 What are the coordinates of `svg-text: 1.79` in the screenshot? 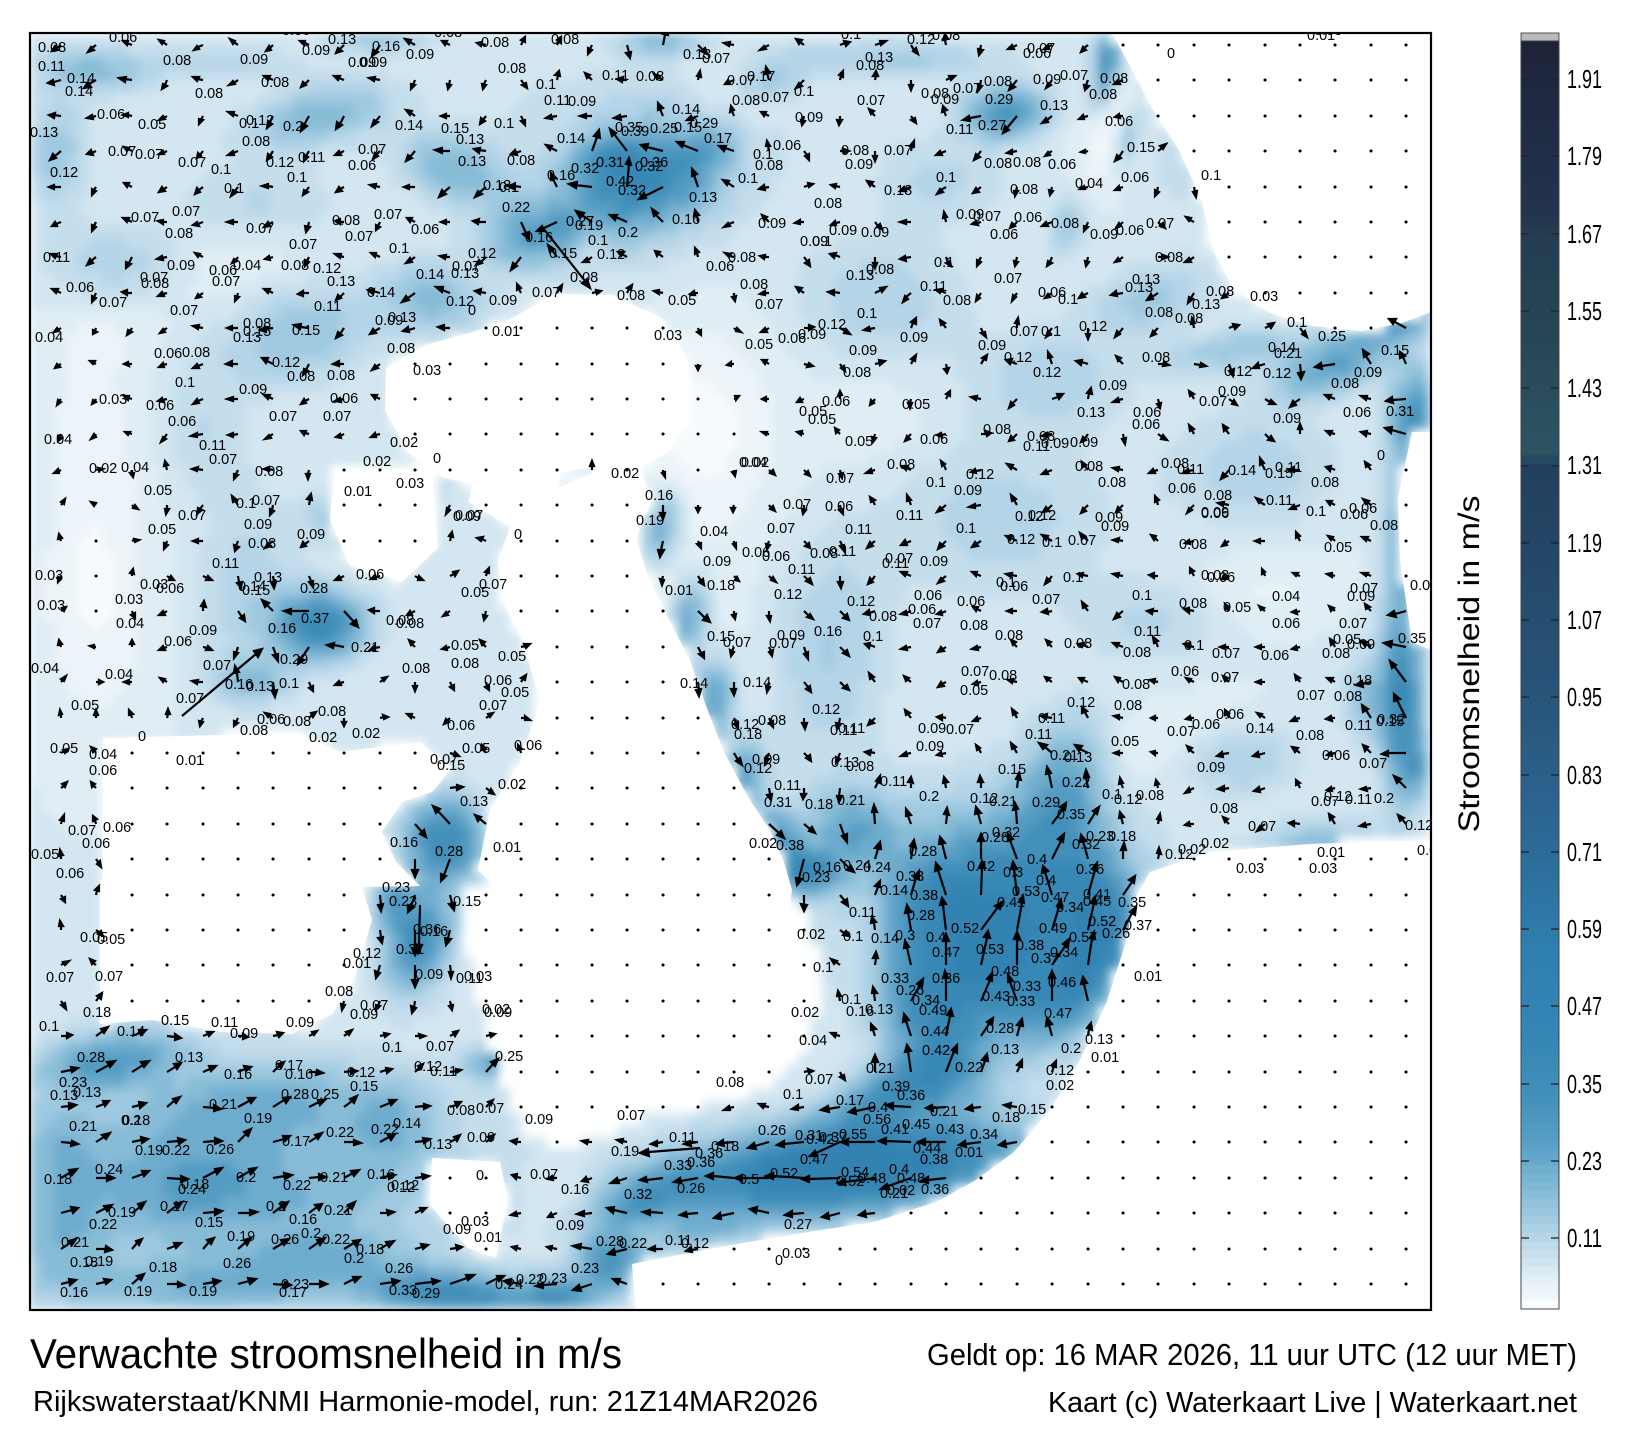 It's located at (1584, 156).